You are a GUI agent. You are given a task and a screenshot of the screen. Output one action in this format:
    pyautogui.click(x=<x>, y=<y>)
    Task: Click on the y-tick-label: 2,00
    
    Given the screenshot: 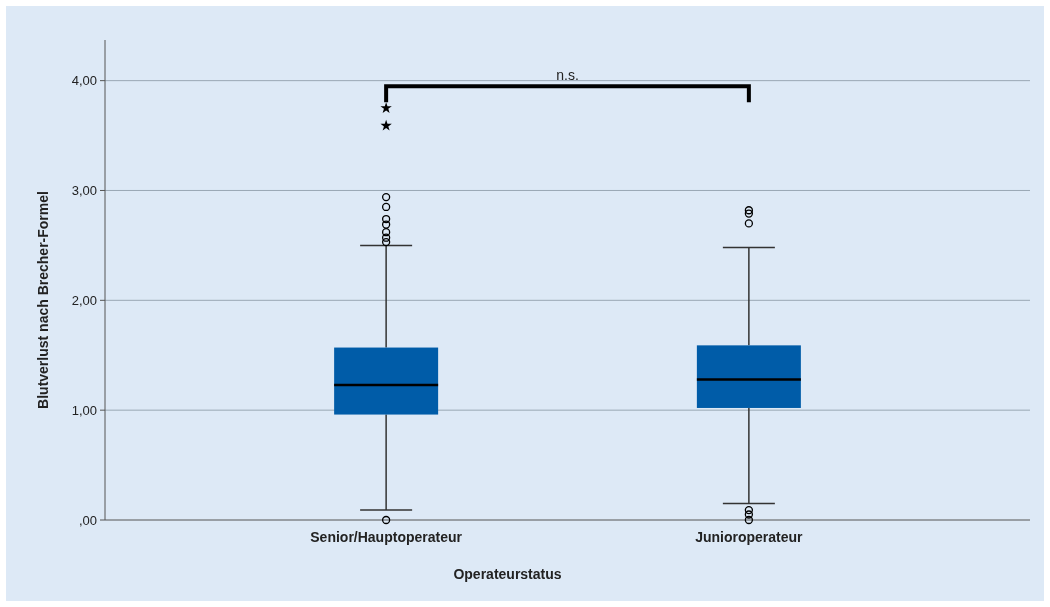 What is the action you would take?
    pyautogui.click(x=84, y=300)
    